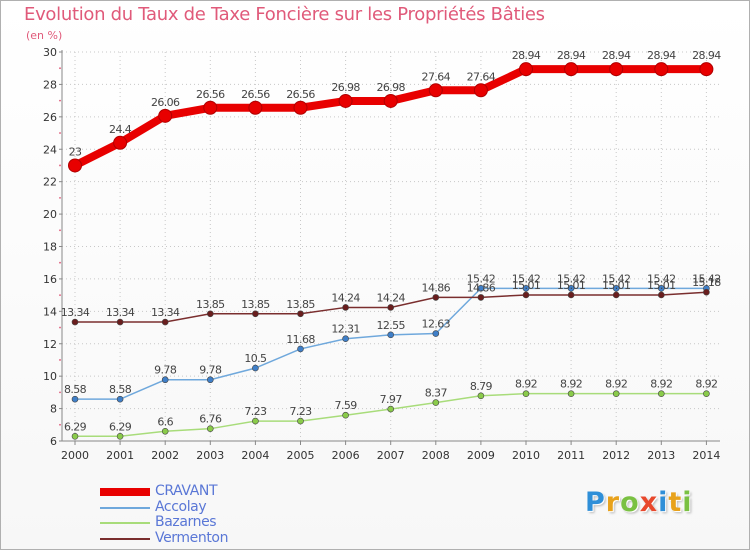  What do you see at coordinates (192, 537) in the screenshot?
I see `legend-label: Vermenton` at bounding box center [192, 537].